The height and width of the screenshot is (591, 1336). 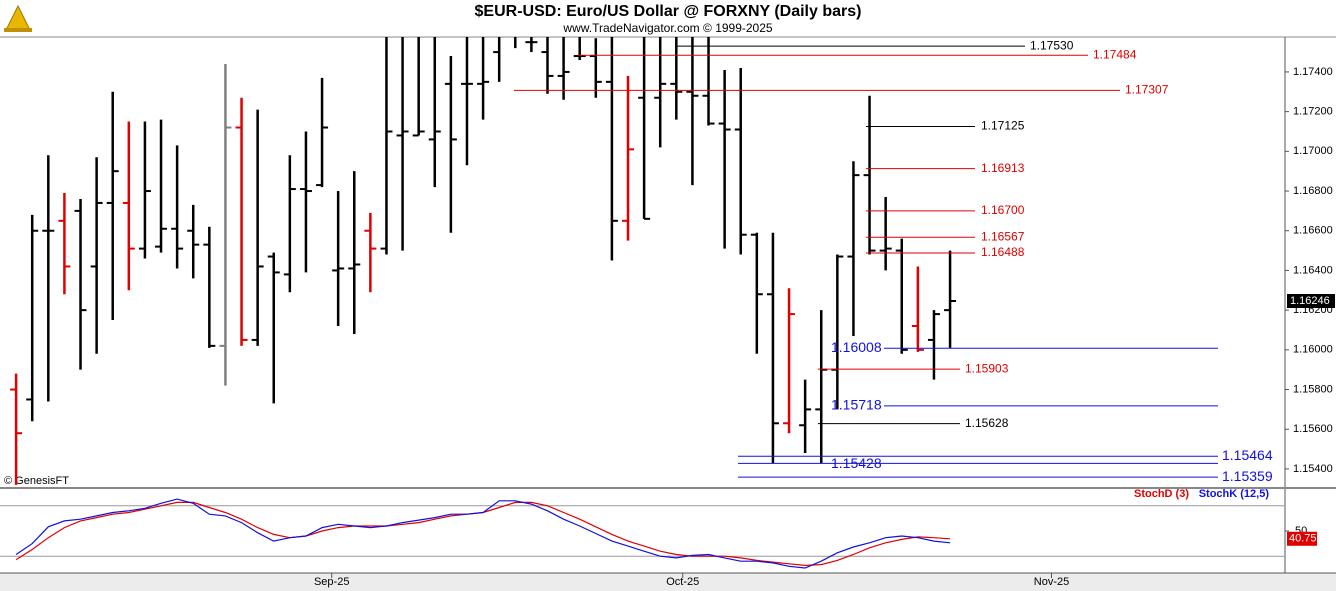 I want to click on logo, so click(x=18, y=18).